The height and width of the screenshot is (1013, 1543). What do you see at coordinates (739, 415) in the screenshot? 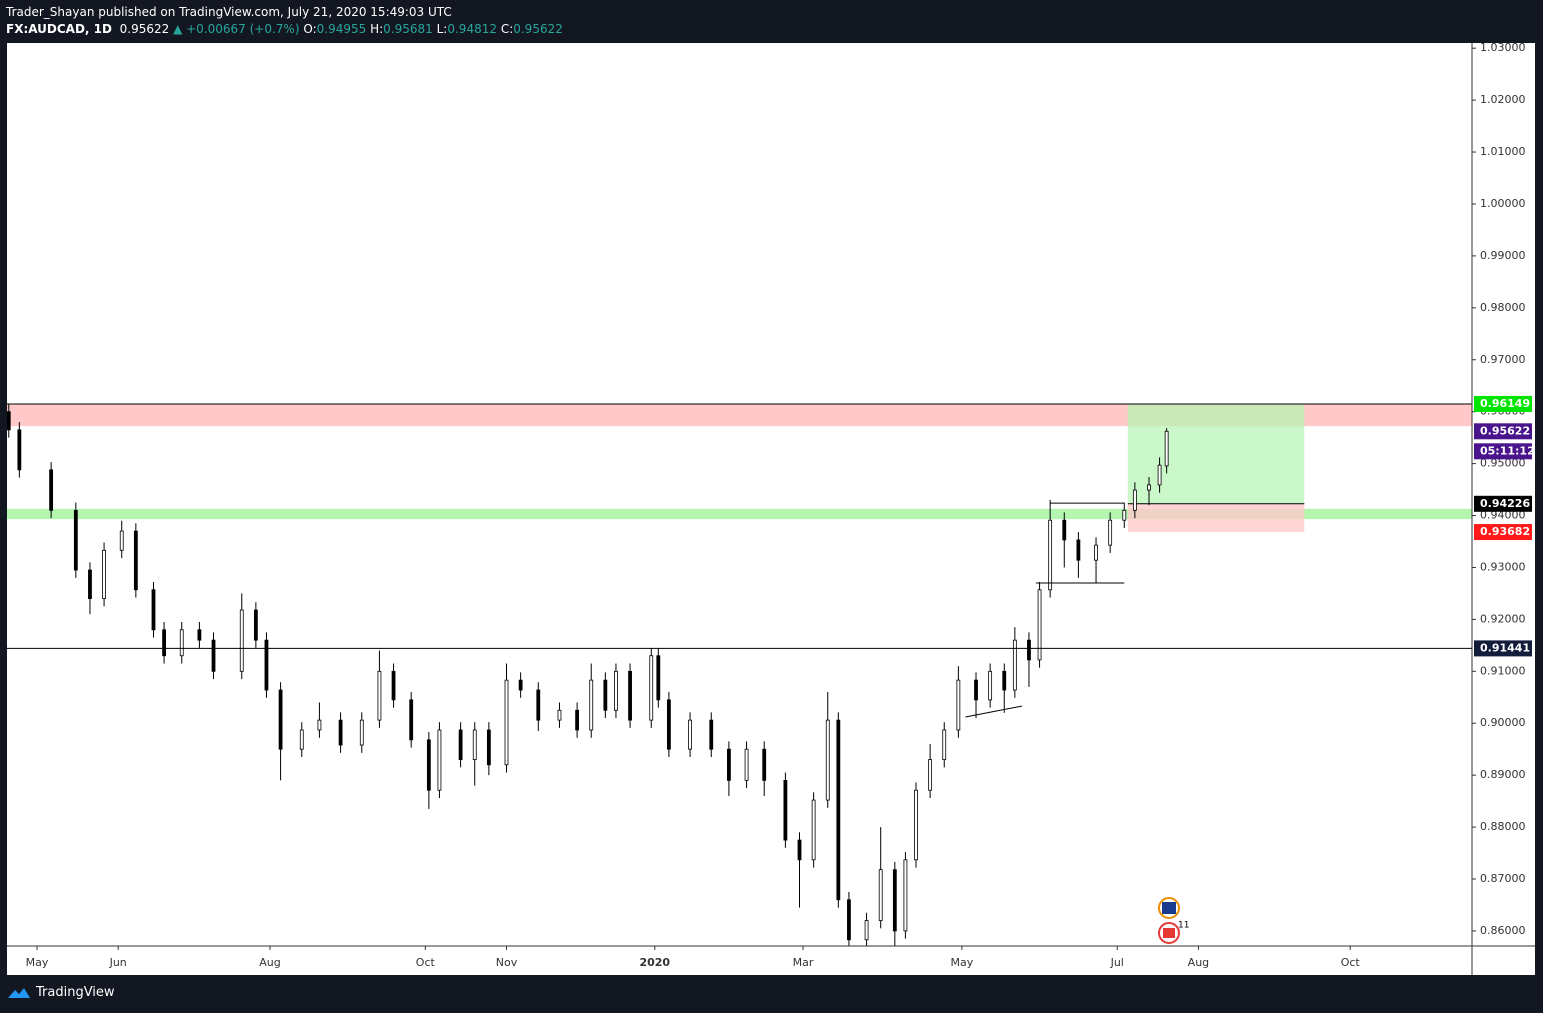
I see `zone` at bounding box center [739, 415].